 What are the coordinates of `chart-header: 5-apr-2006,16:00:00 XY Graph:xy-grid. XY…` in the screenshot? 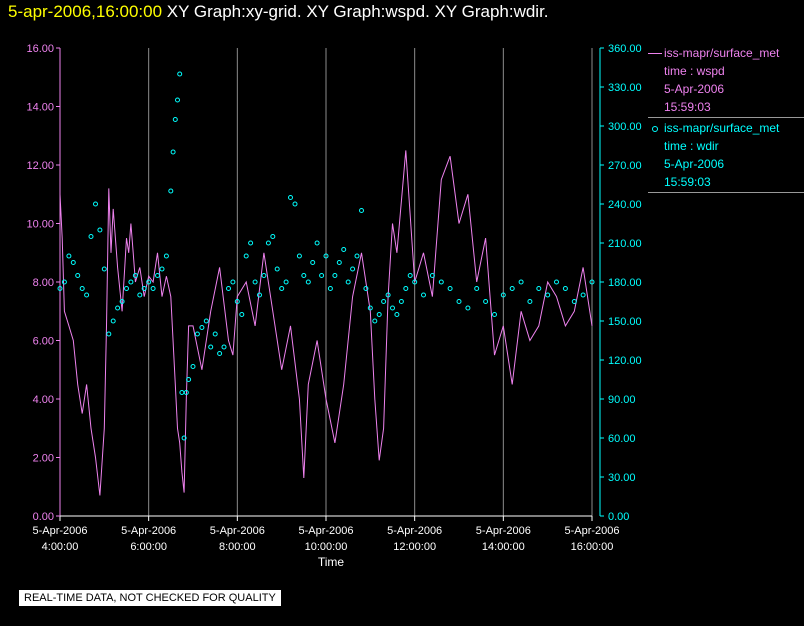 It's located at (278, 12).